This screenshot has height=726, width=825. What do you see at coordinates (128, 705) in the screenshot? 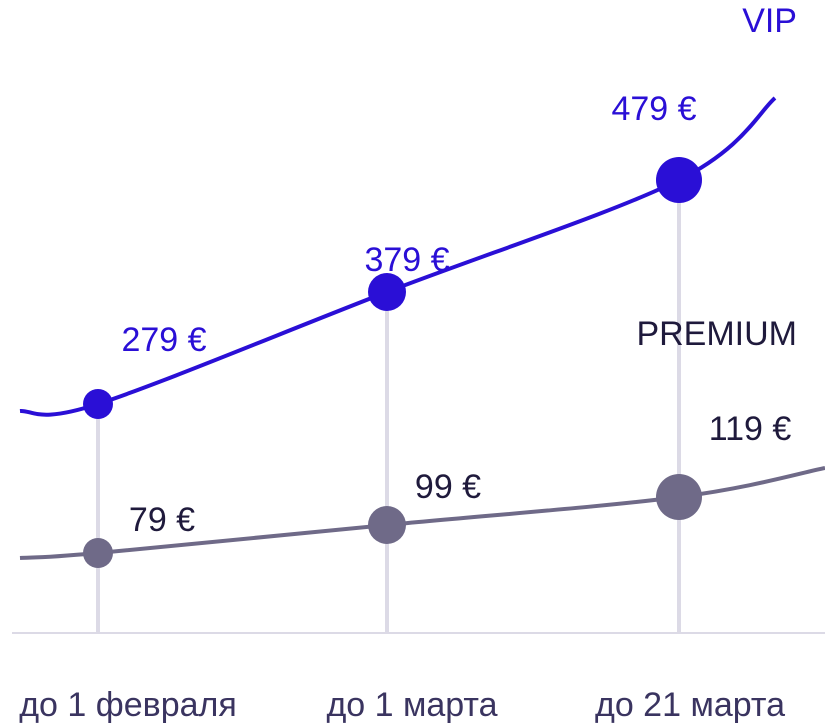
I see `x-tick-label: до 1 февраля` at bounding box center [128, 705].